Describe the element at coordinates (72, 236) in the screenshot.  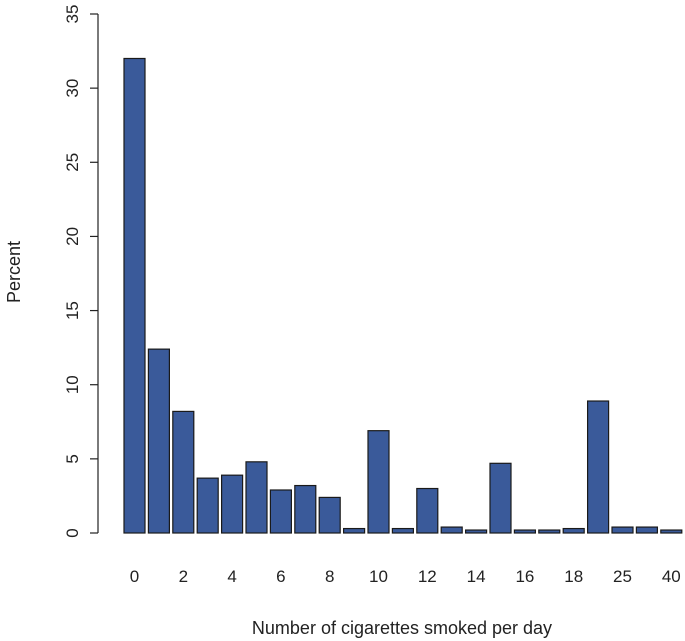
I see `y-tick-label: 20` at that location.